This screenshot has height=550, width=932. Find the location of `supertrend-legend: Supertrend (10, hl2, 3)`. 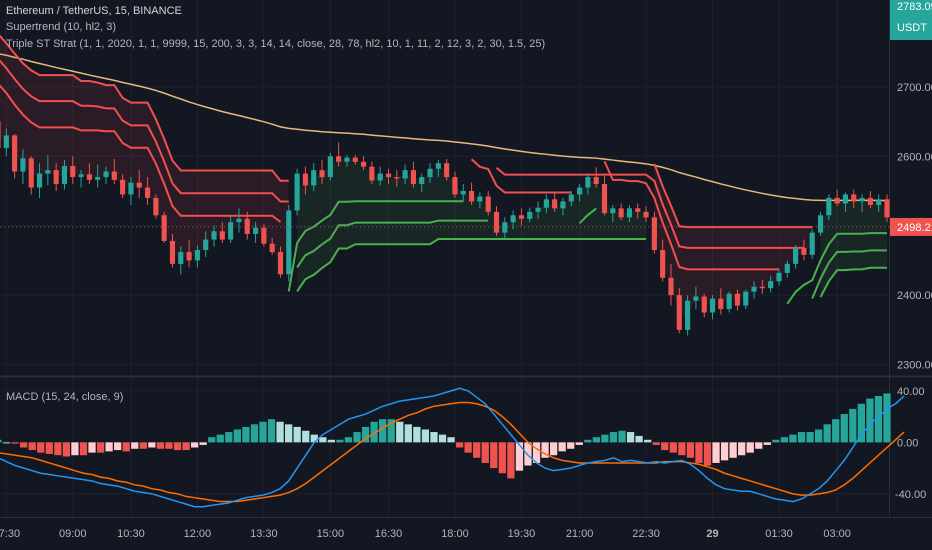

supertrend-legend: Supertrend (10, hl2, 3) is located at coordinates (61, 27).